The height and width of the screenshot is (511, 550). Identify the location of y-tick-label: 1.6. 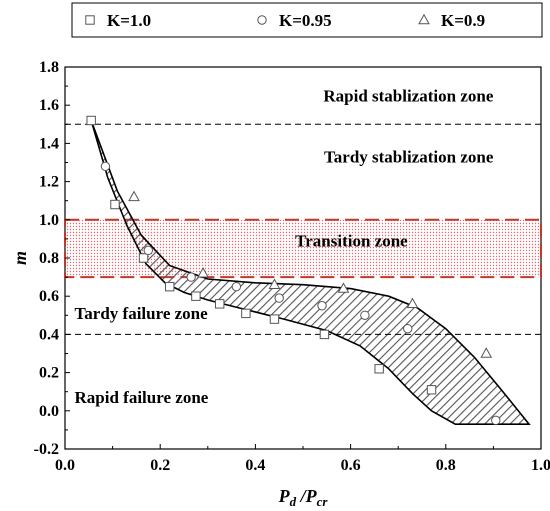
(49, 105).